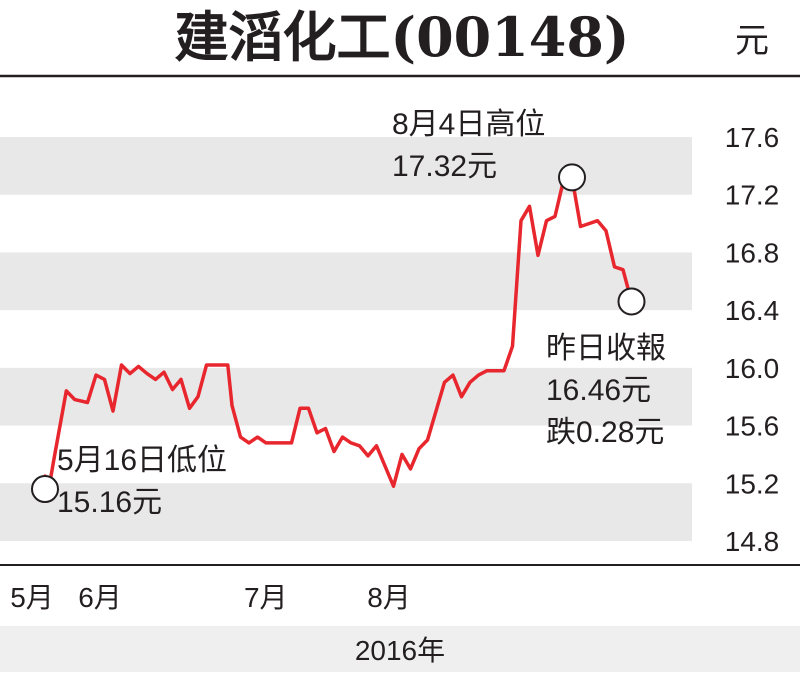  What do you see at coordinates (752, 426) in the screenshot?
I see `y-tick-label: 15.6` at bounding box center [752, 426].